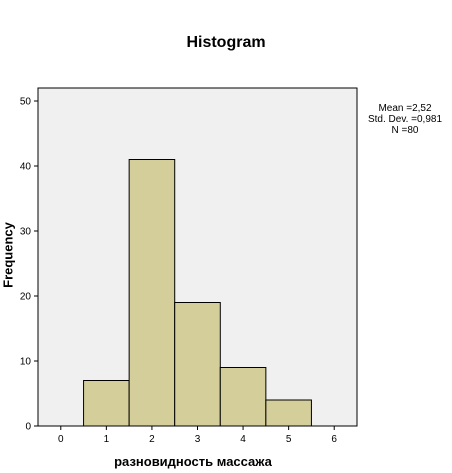 This screenshot has width=452, height=473. What do you see at coordinates (405, 130) in the screenshot?
I see `stats-n: N =80` at bounding box center [405, 130].